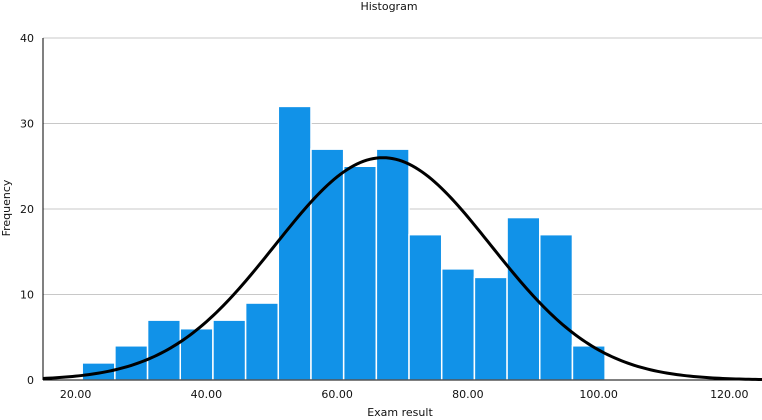 This screenshot has width=762, height=420. I want to click on x-tick-label: 20.00, so click(76, 394).